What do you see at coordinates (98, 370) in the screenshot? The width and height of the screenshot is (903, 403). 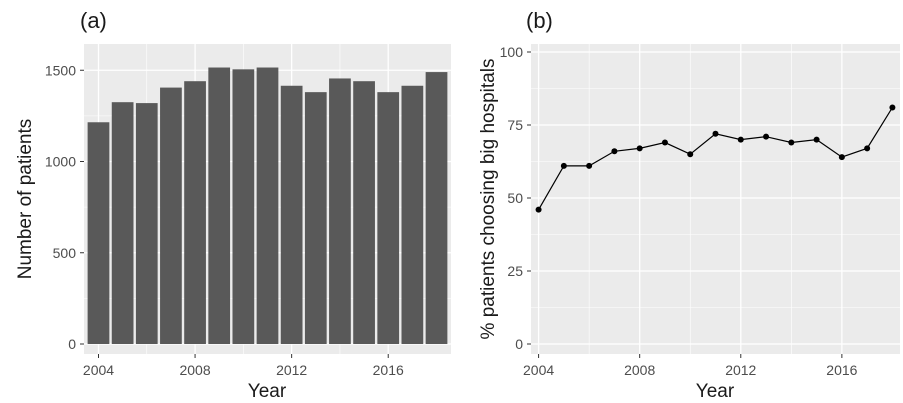 I see `chart-a-xtick-label: 2004` at bounding box center [98, 370].